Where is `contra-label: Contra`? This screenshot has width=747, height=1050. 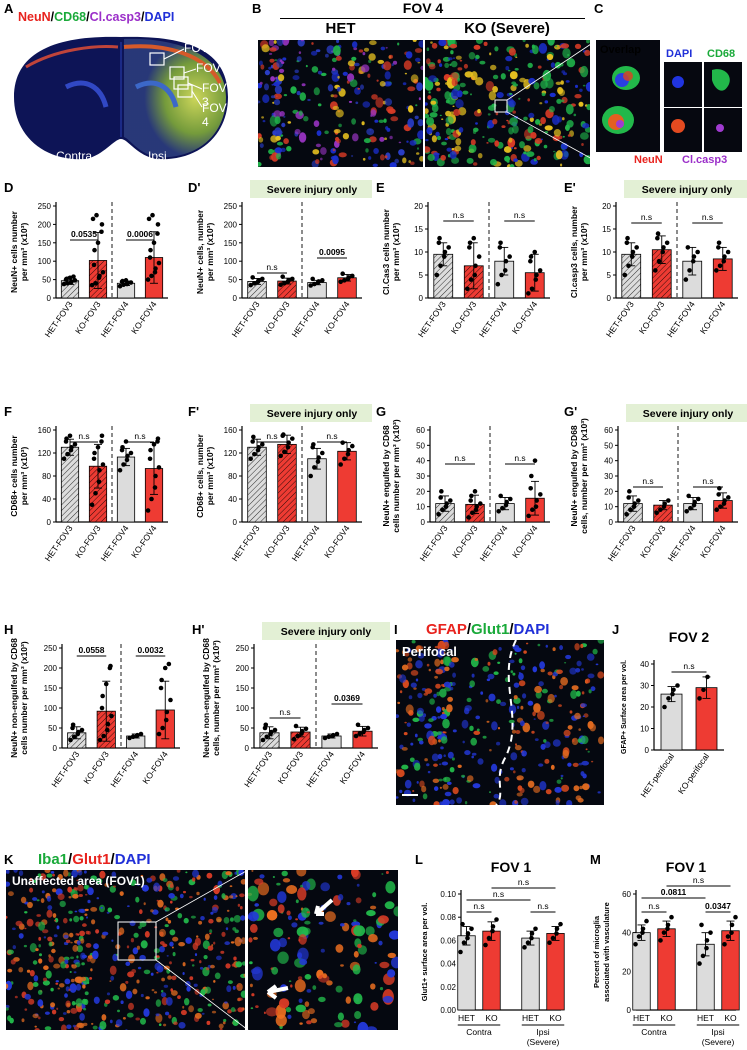
contra-label: Contra is located at coordinates (74, 156).